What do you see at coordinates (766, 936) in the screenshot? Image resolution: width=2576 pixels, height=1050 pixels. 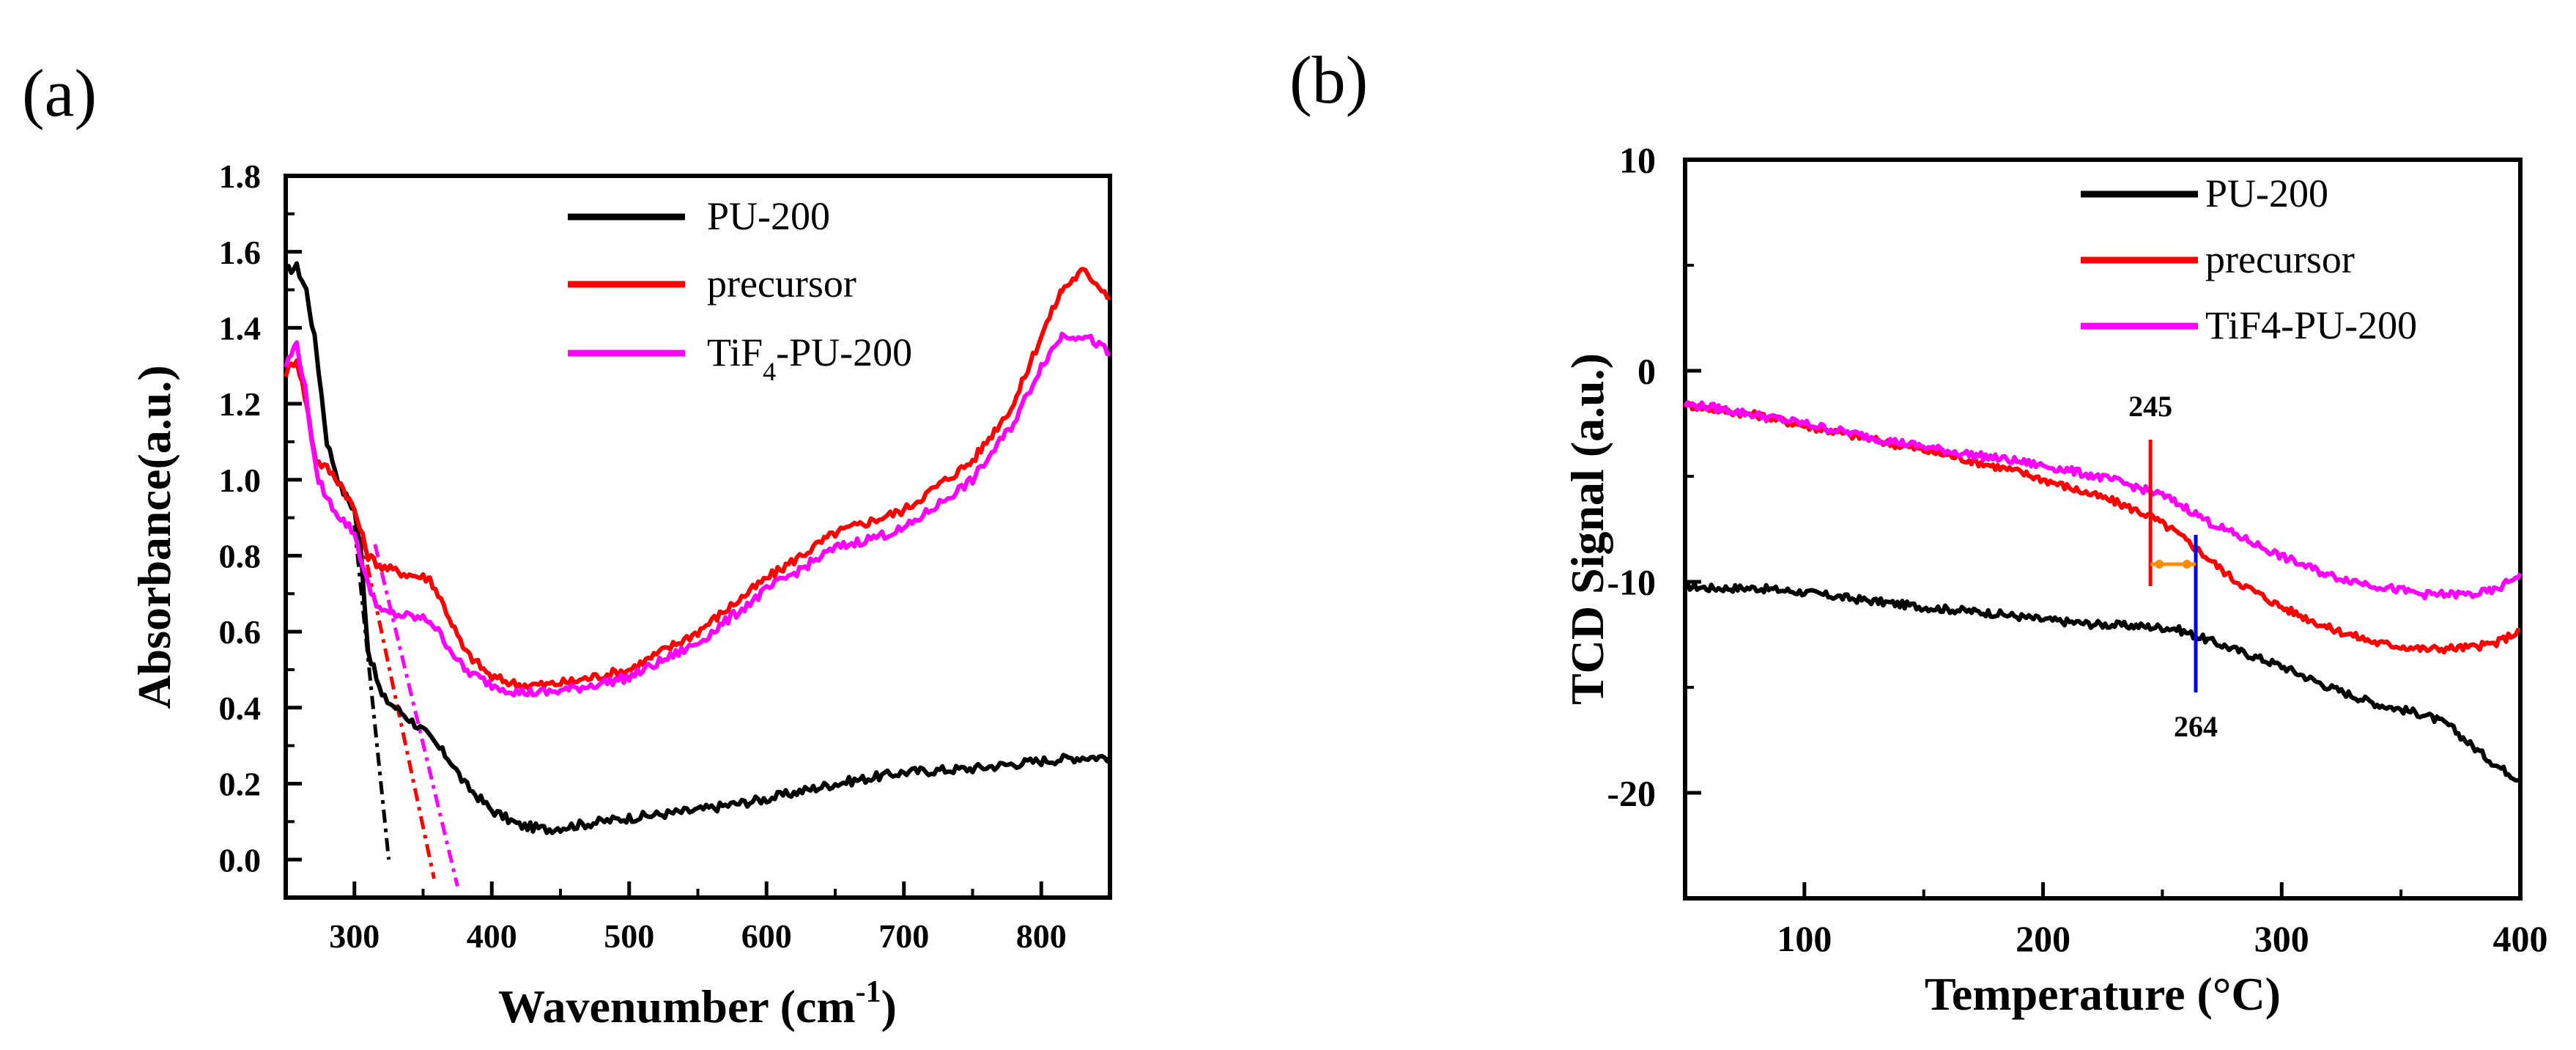 I see `x-tick-label: 600` at bounding box center [766, 936].